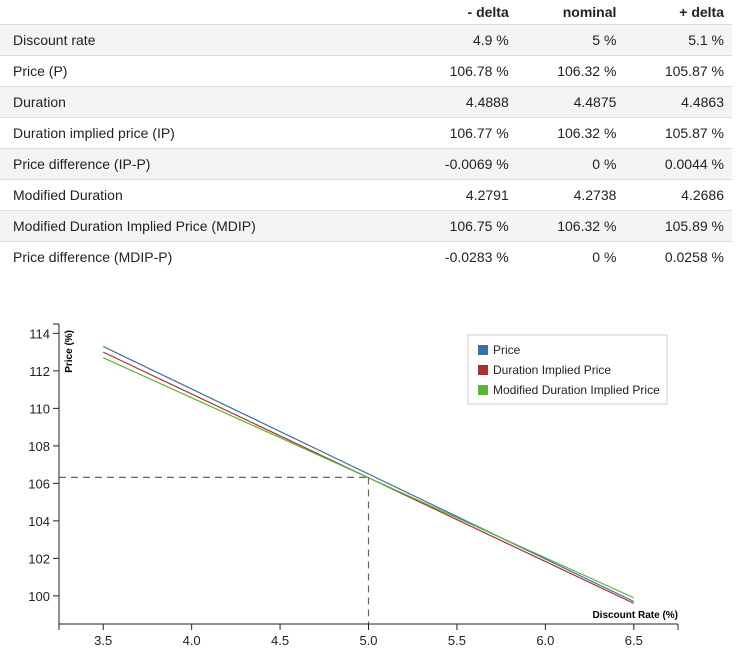 The image size is (742, 659). Describe the element at coordinates (39, 446) in the screenshot. I see `y-tick-label: 108` at that location.